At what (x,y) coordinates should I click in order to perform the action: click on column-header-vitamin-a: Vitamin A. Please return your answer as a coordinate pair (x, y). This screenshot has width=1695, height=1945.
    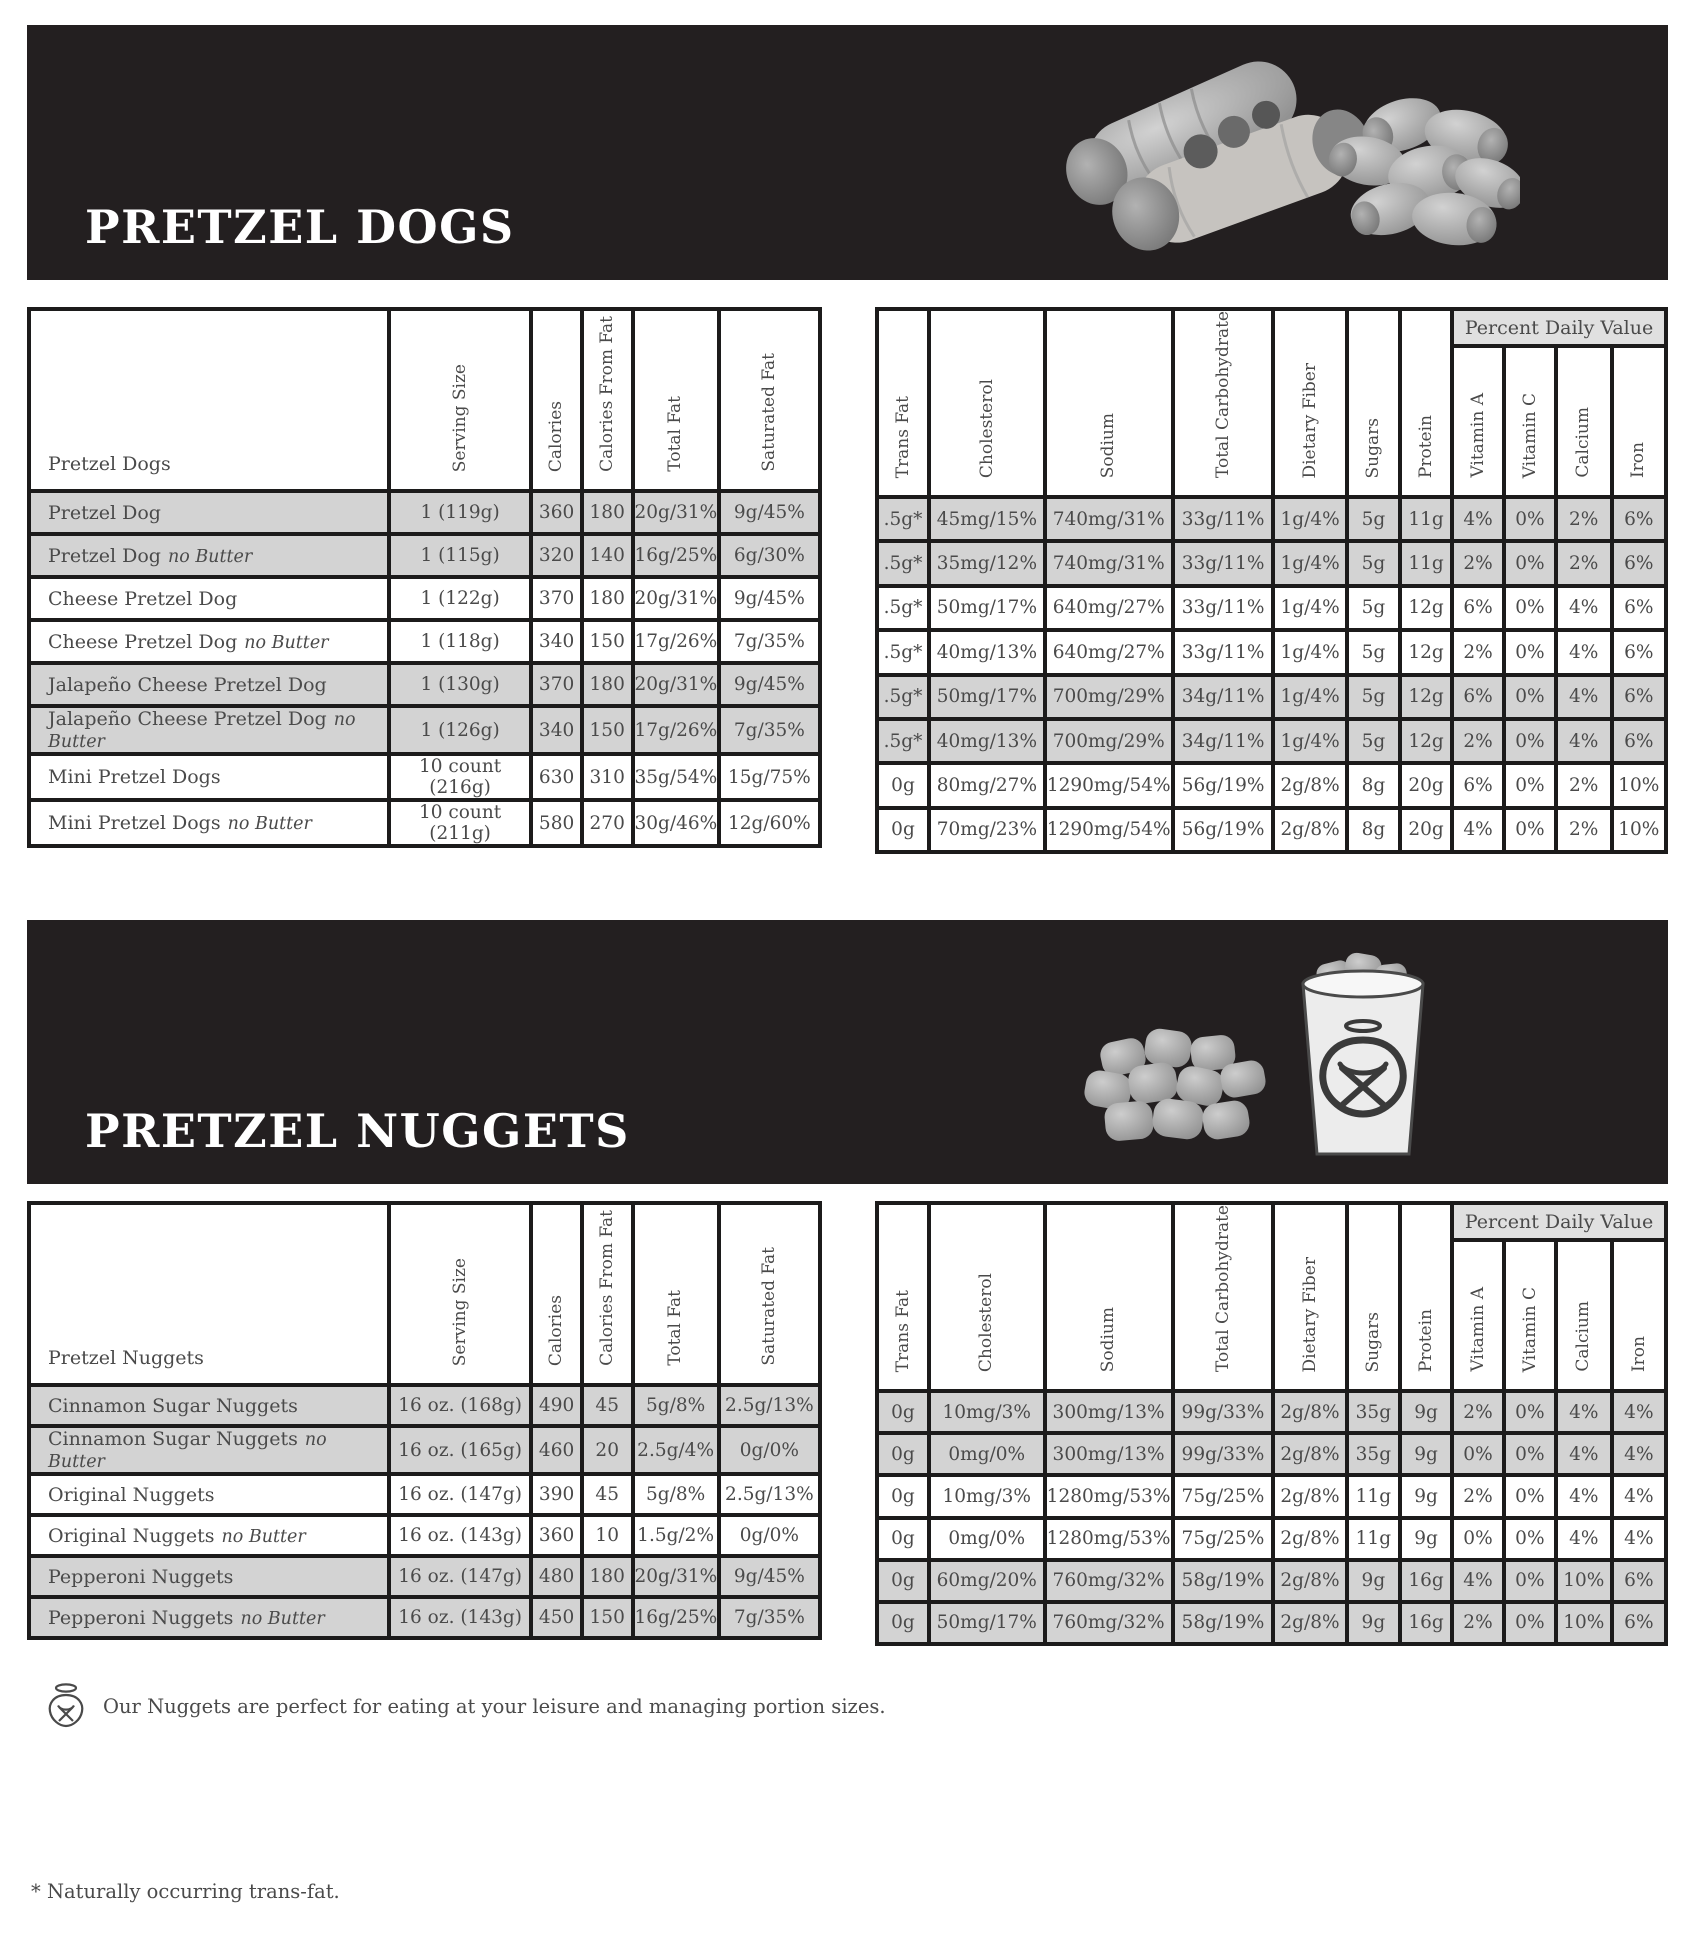
    Looking at the image, I should click on (1478, 1316).